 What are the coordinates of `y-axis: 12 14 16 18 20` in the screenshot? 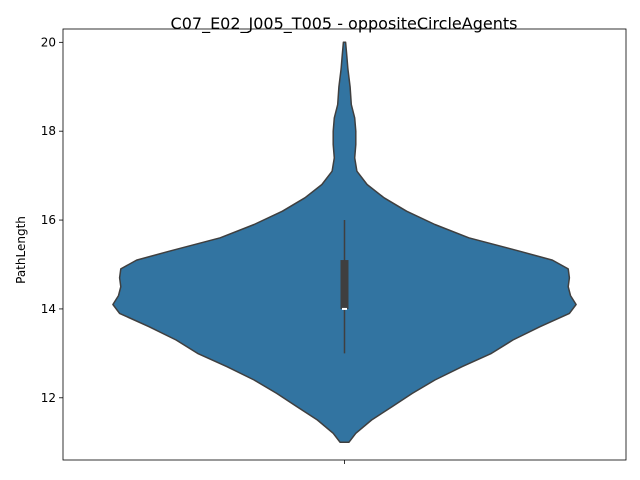 It's located at (52, 220).